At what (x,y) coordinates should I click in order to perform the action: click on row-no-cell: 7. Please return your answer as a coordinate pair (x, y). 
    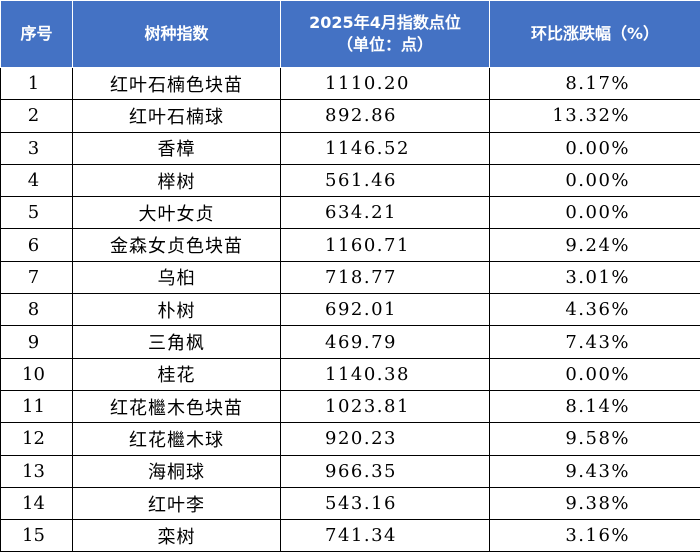
    Looking at the image, I should click on (36, 277).